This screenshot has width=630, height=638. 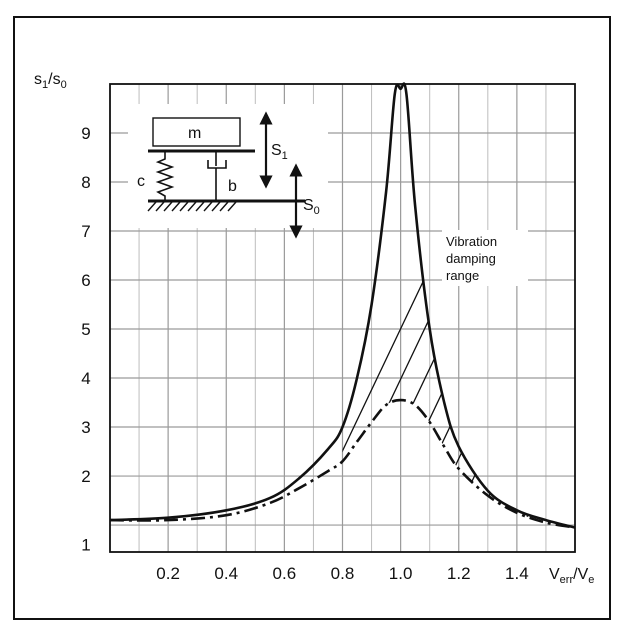 What do you see at coordinates (85, 339) in the screenshot?
I see `y-tick-labels: 1 2 3 4 5 6 7 8 9` at bounding box center [85, 339].